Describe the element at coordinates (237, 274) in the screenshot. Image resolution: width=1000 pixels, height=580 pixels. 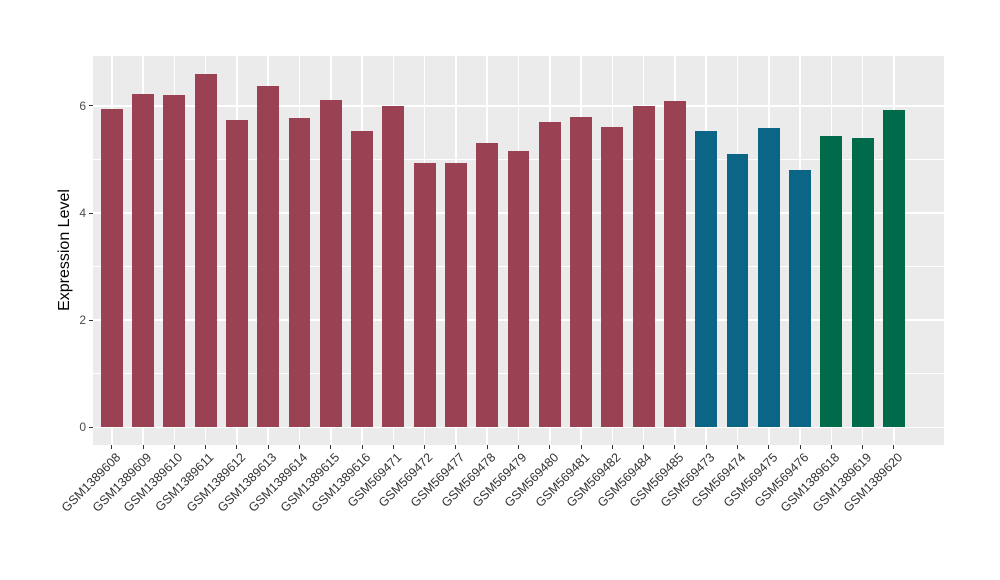
I see `bar-GSM1389612` at that location.